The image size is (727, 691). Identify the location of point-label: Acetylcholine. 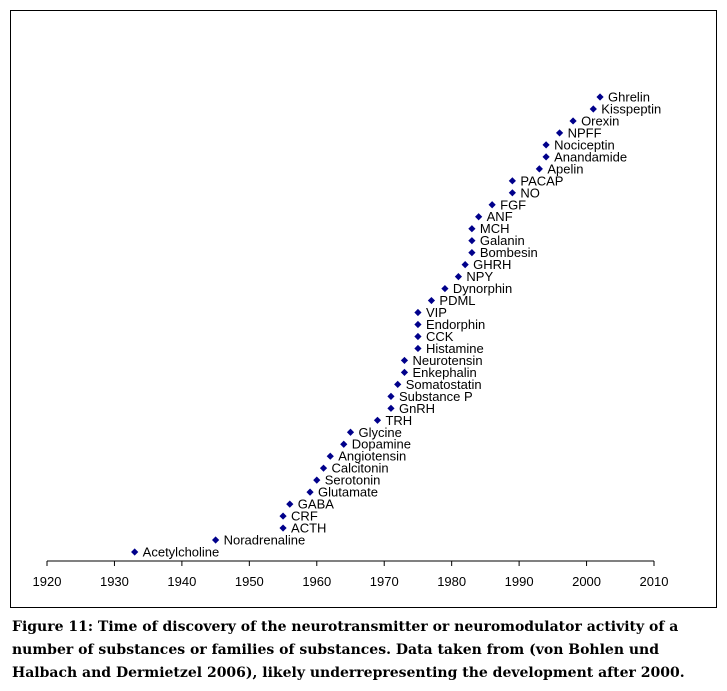
(181, 552).